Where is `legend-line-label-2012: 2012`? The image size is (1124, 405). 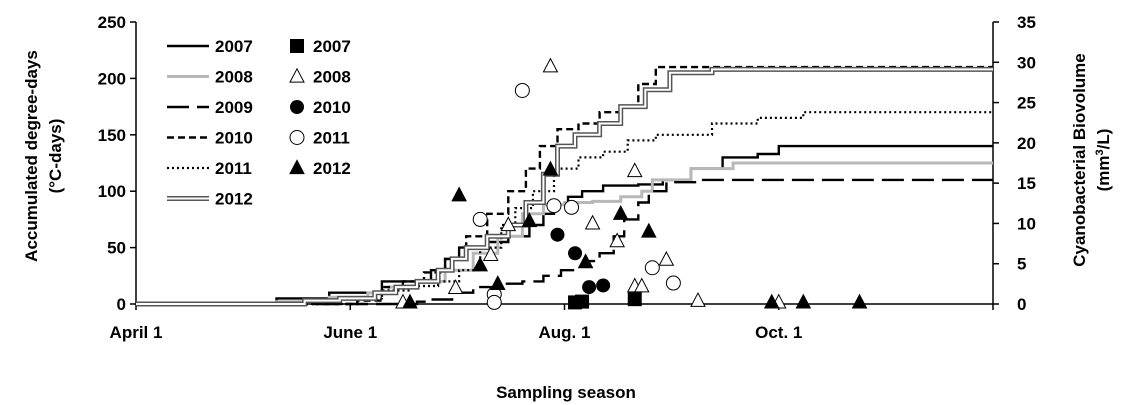 legend-line-label-2012: 2012 is located at coordinates (234, 199).